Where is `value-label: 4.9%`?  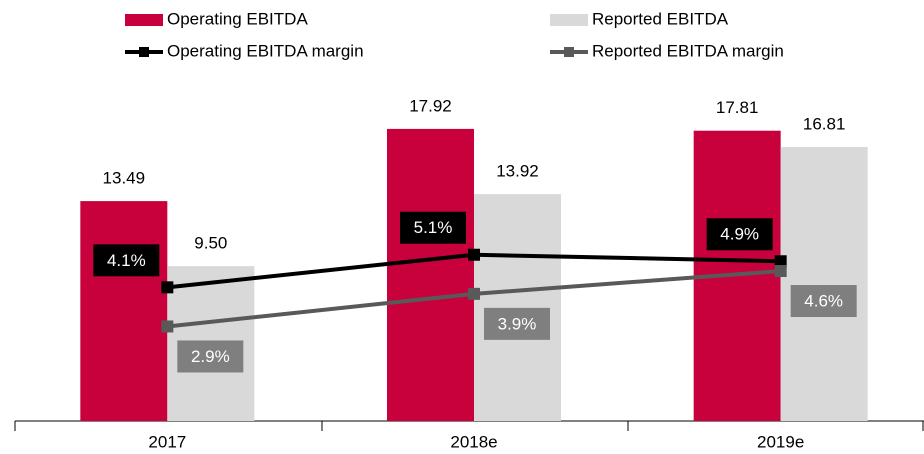 value-label: 4.9% is located at coordinates (739, 234).